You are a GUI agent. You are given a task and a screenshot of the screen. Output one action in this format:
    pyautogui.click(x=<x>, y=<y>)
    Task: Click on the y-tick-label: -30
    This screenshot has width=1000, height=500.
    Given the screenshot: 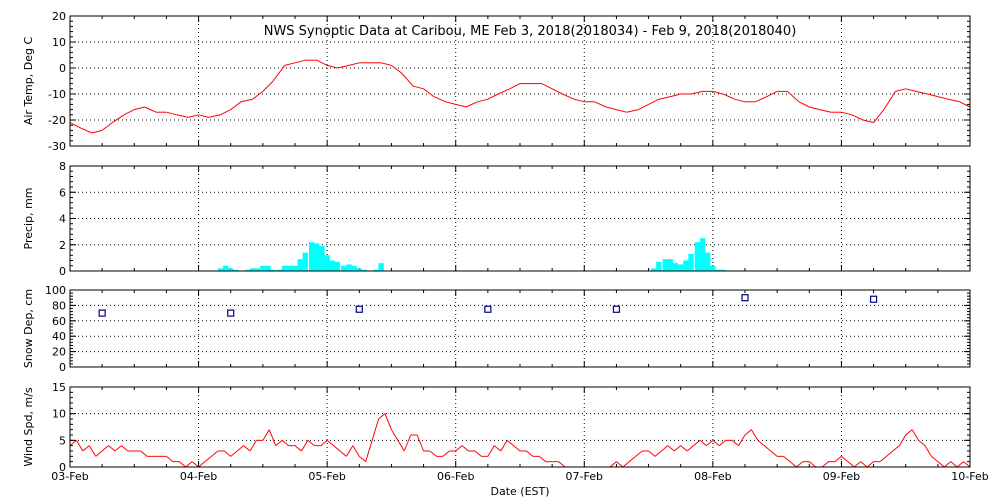 What is the action you would take?
    pyautogui.click(x=57, y=146)
    